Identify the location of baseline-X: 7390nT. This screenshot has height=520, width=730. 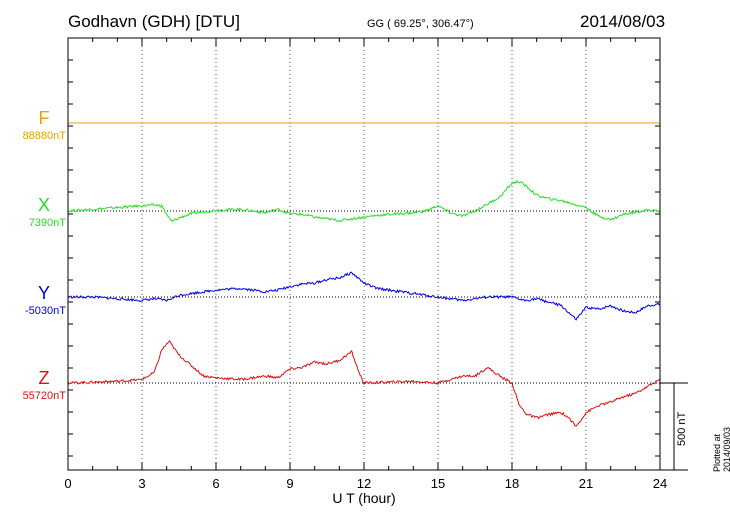
(47, 223).